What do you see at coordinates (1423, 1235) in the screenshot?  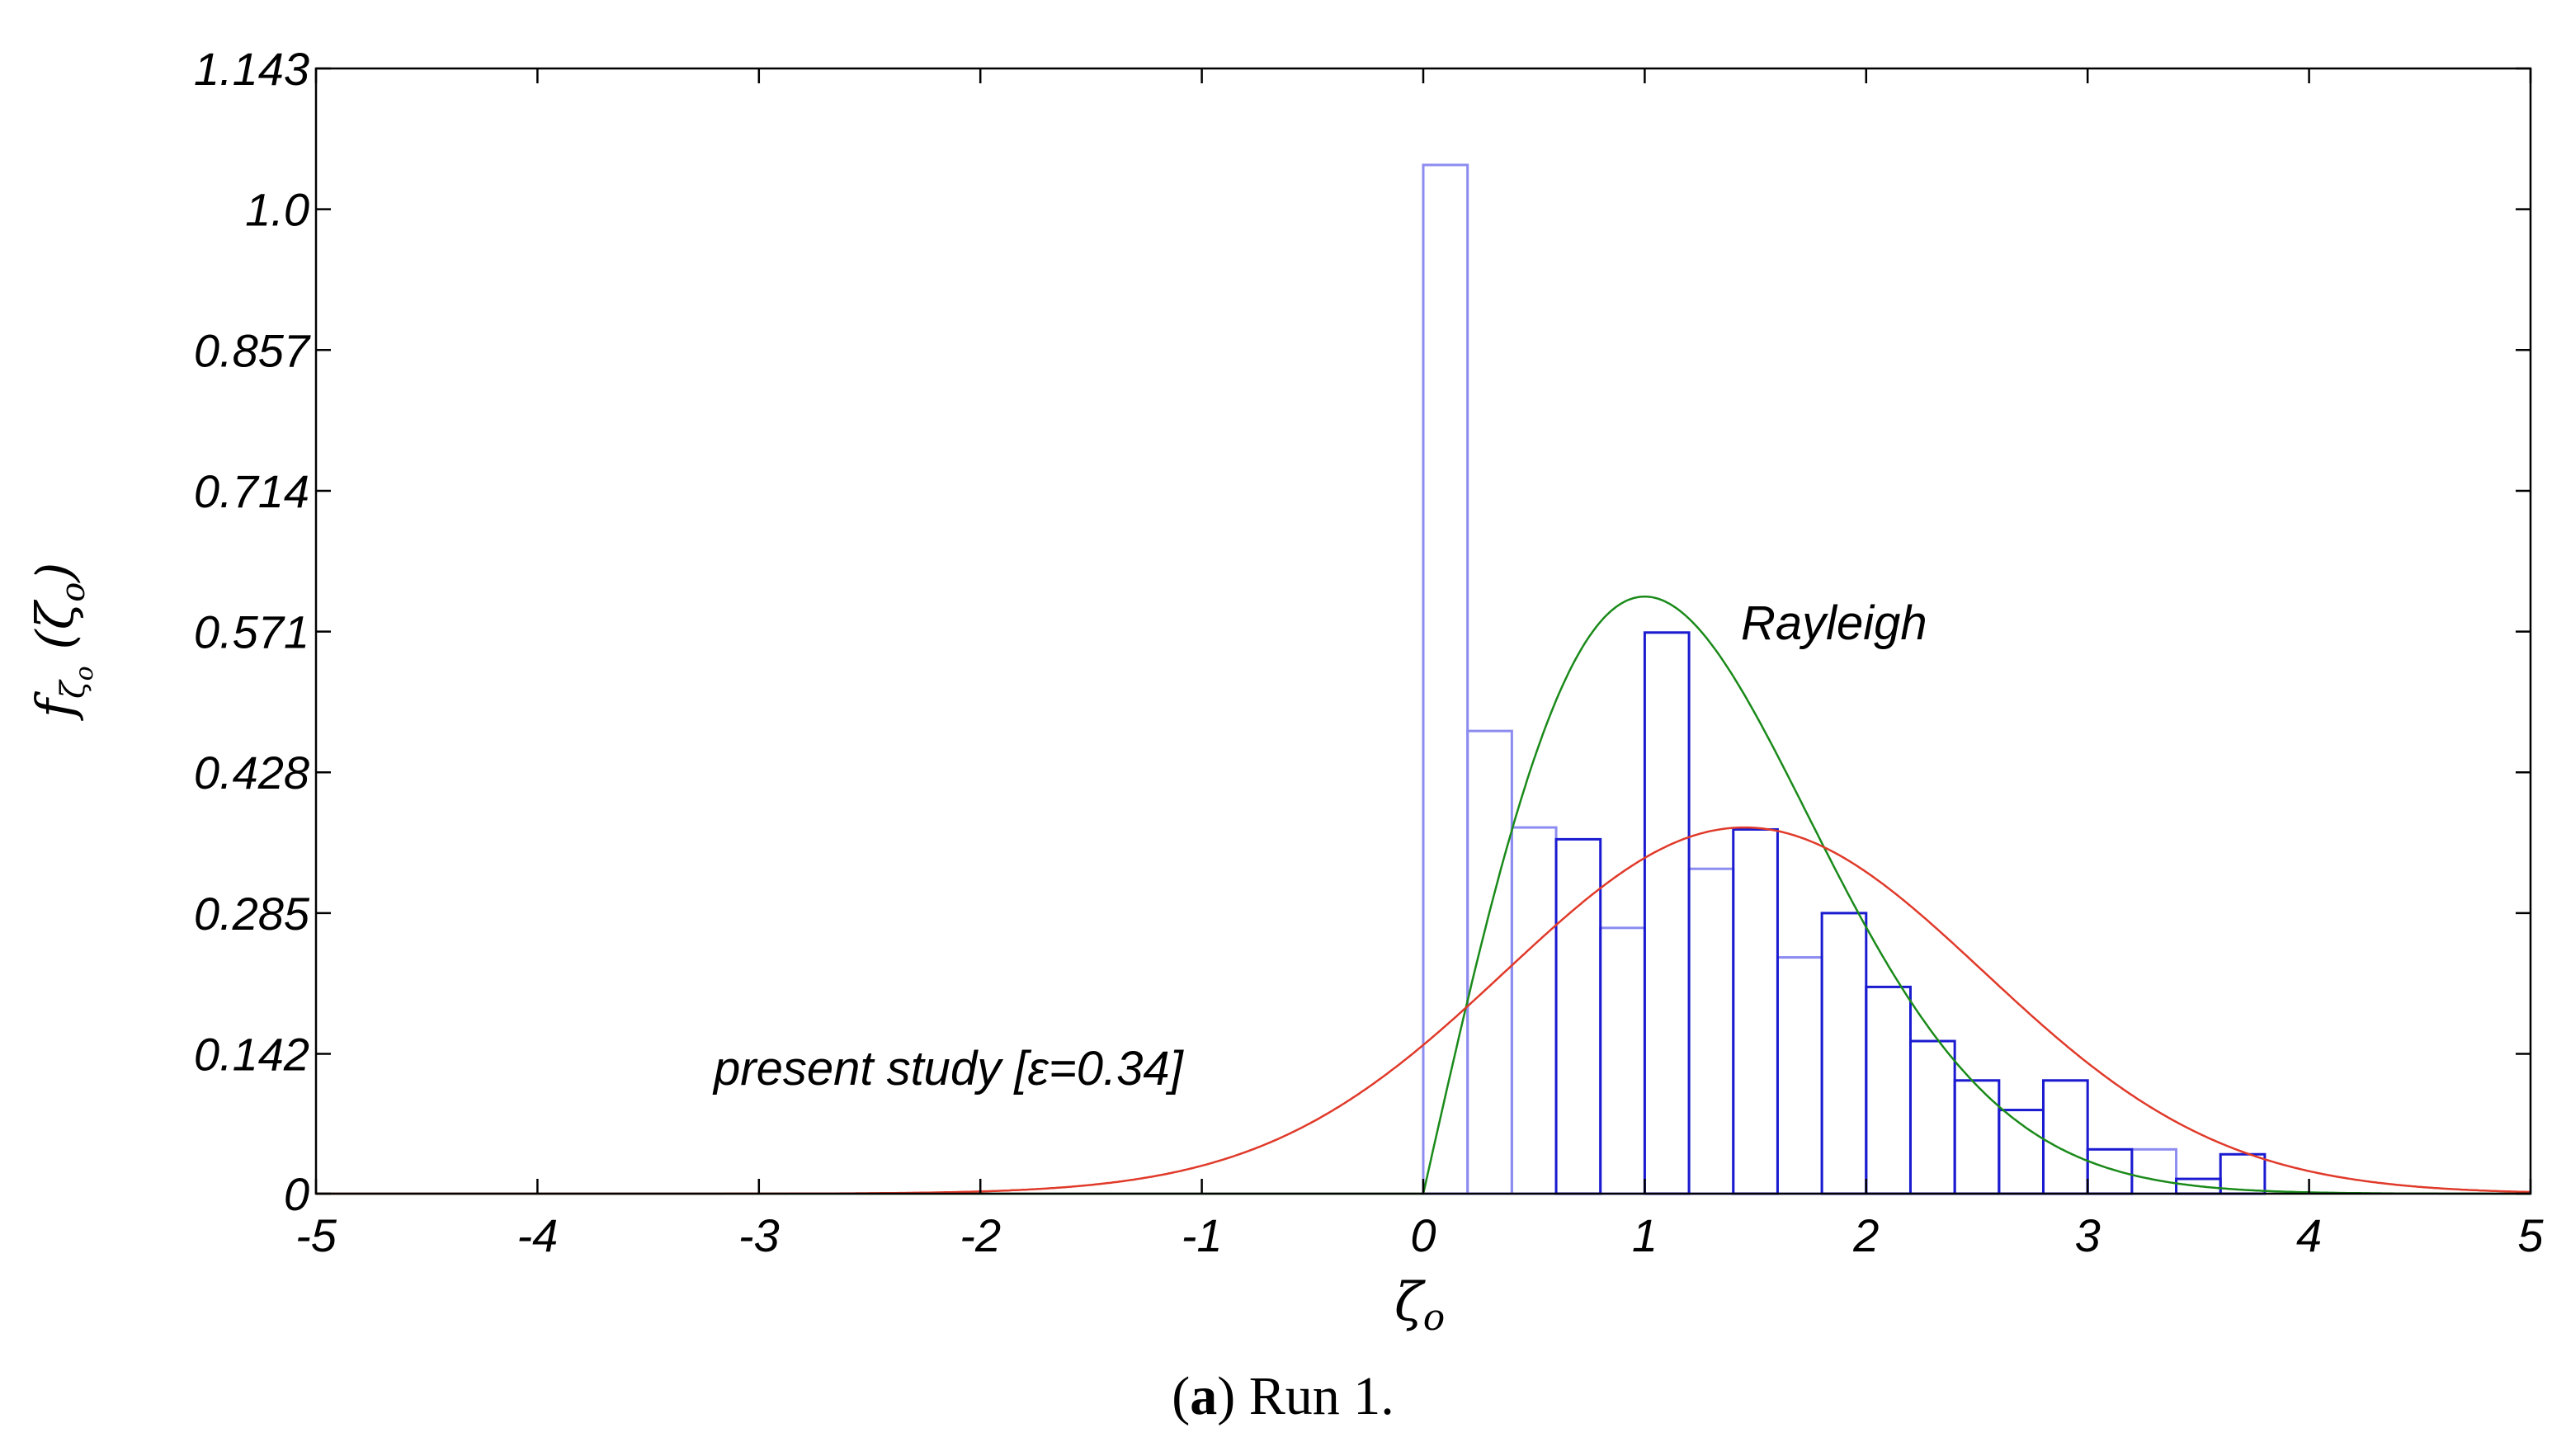 I see `x-tick-label: 0` at bounding box center [1423, 1235].